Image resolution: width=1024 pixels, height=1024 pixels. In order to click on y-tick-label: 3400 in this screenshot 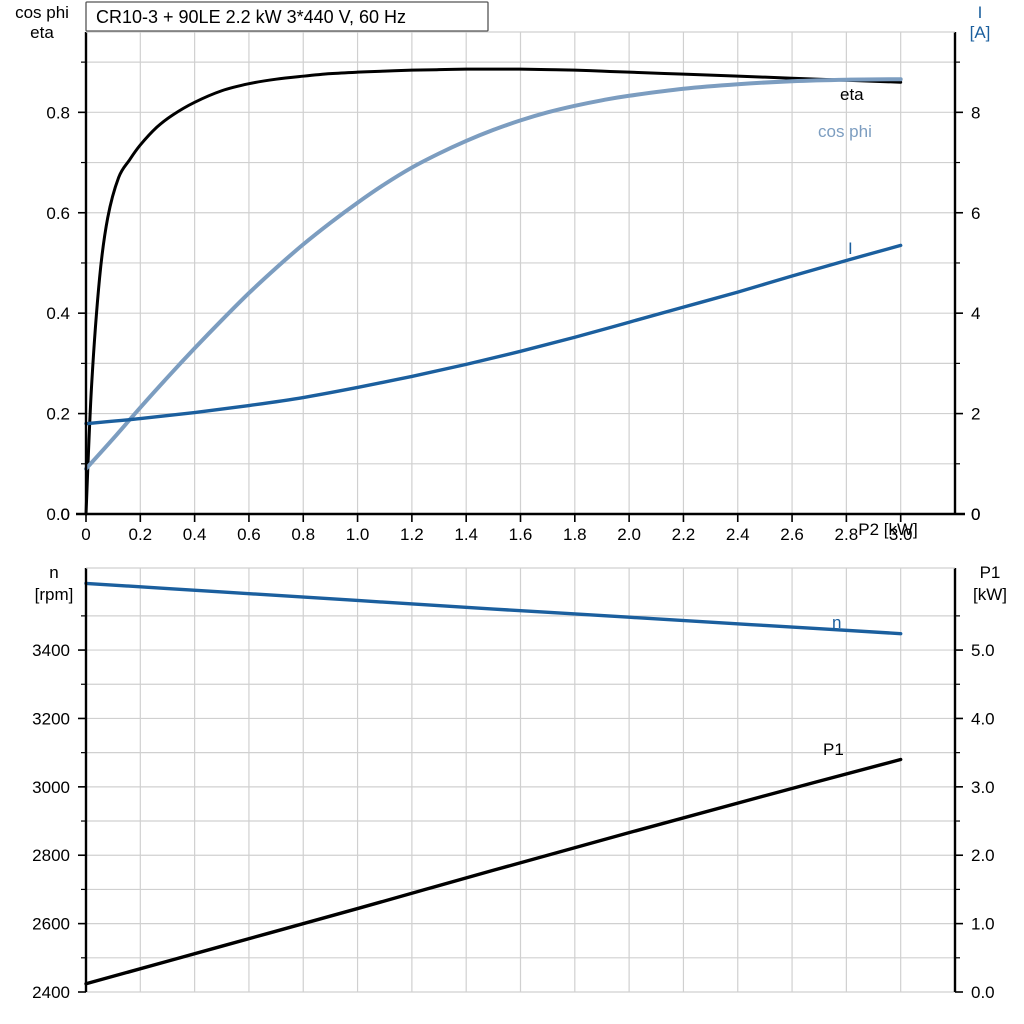, I will do `click(51, 650)`.